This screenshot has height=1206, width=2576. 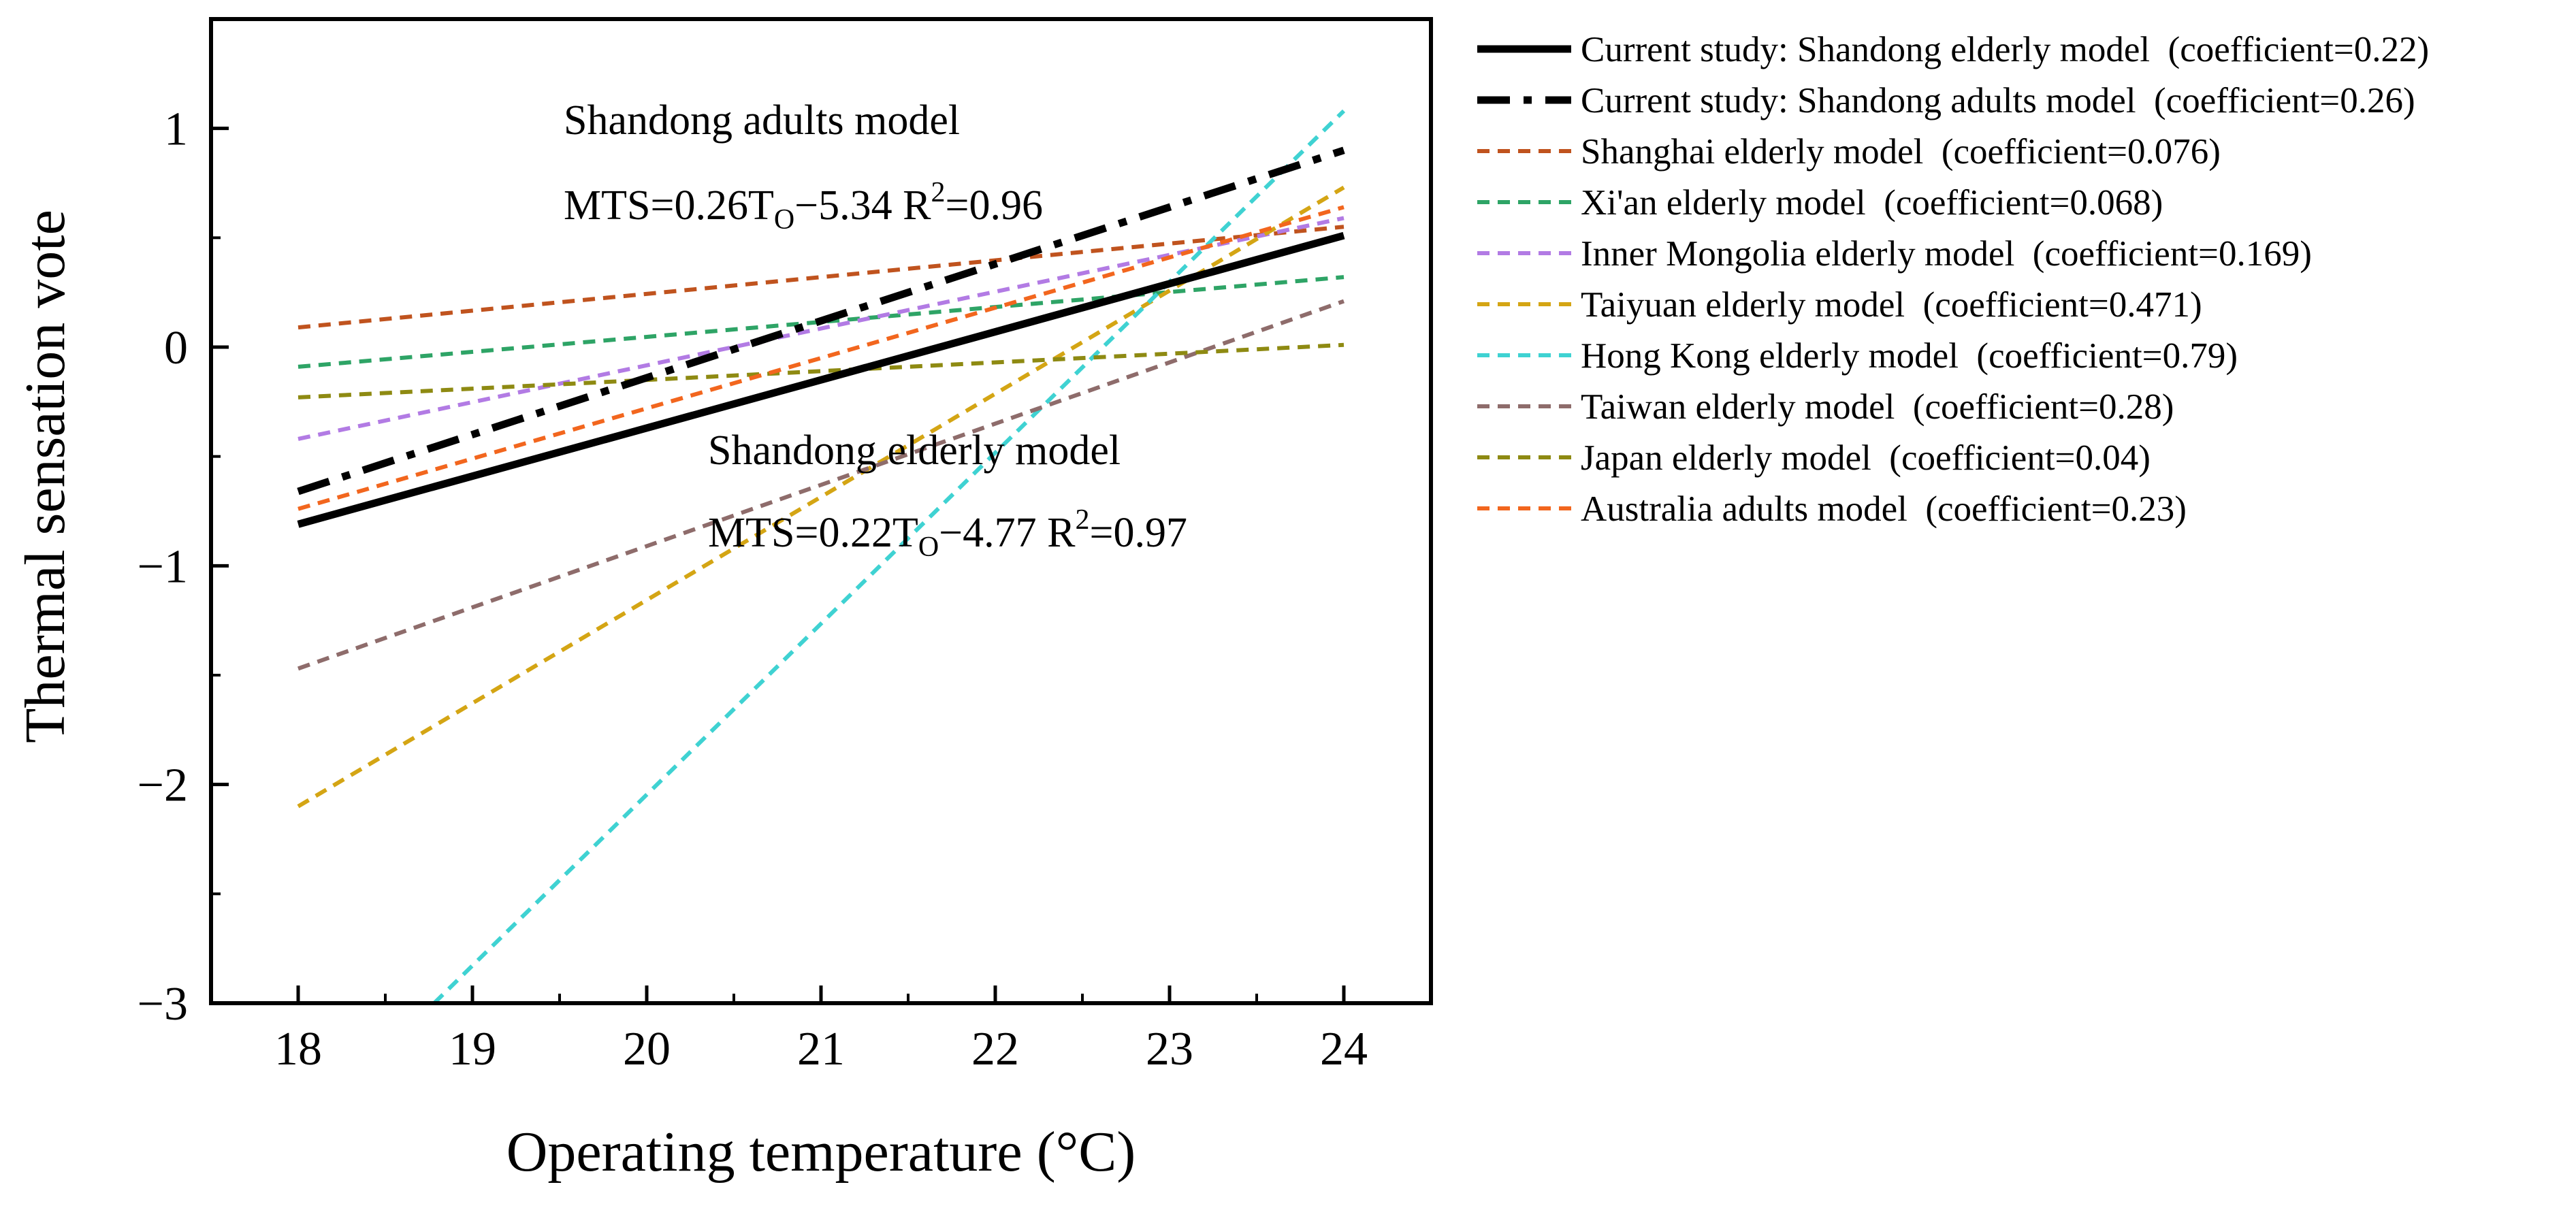 I want to click on y-axis-title: Thermal sensation vote, so click(x=46, y=476).